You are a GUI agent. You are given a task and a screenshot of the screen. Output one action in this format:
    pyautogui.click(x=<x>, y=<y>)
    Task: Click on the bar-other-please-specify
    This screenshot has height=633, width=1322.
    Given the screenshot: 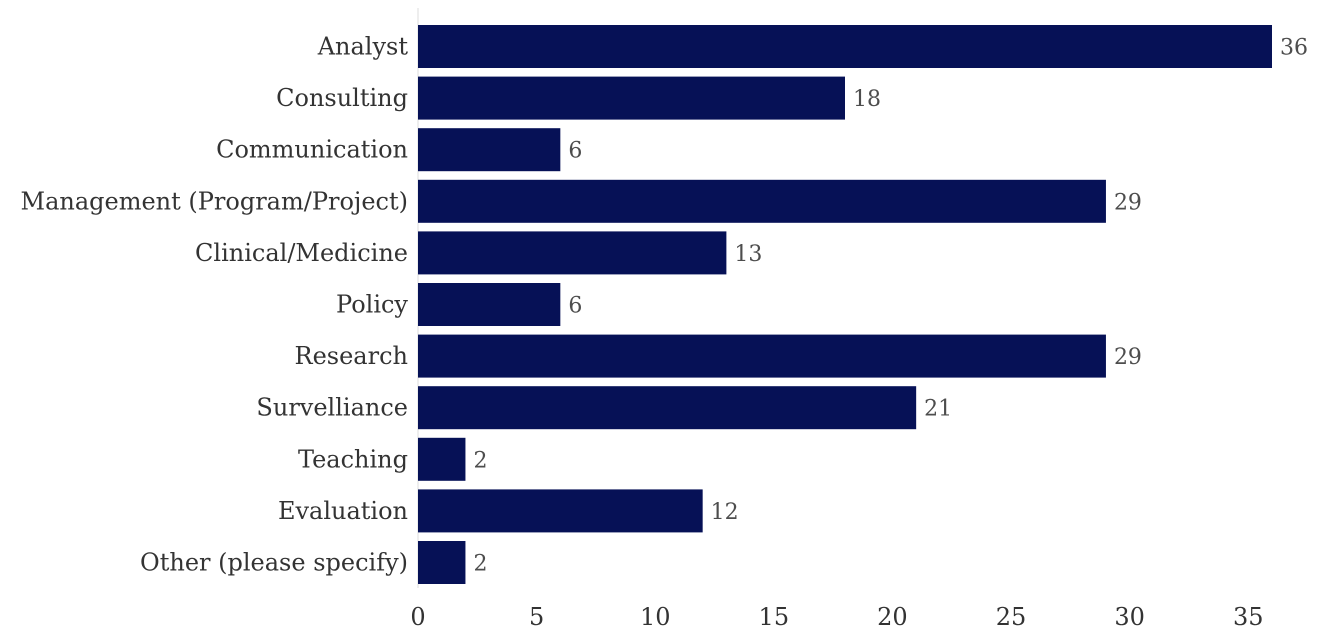 What is the action you would take?
    pyautogui.click(x=442, y=562)
    